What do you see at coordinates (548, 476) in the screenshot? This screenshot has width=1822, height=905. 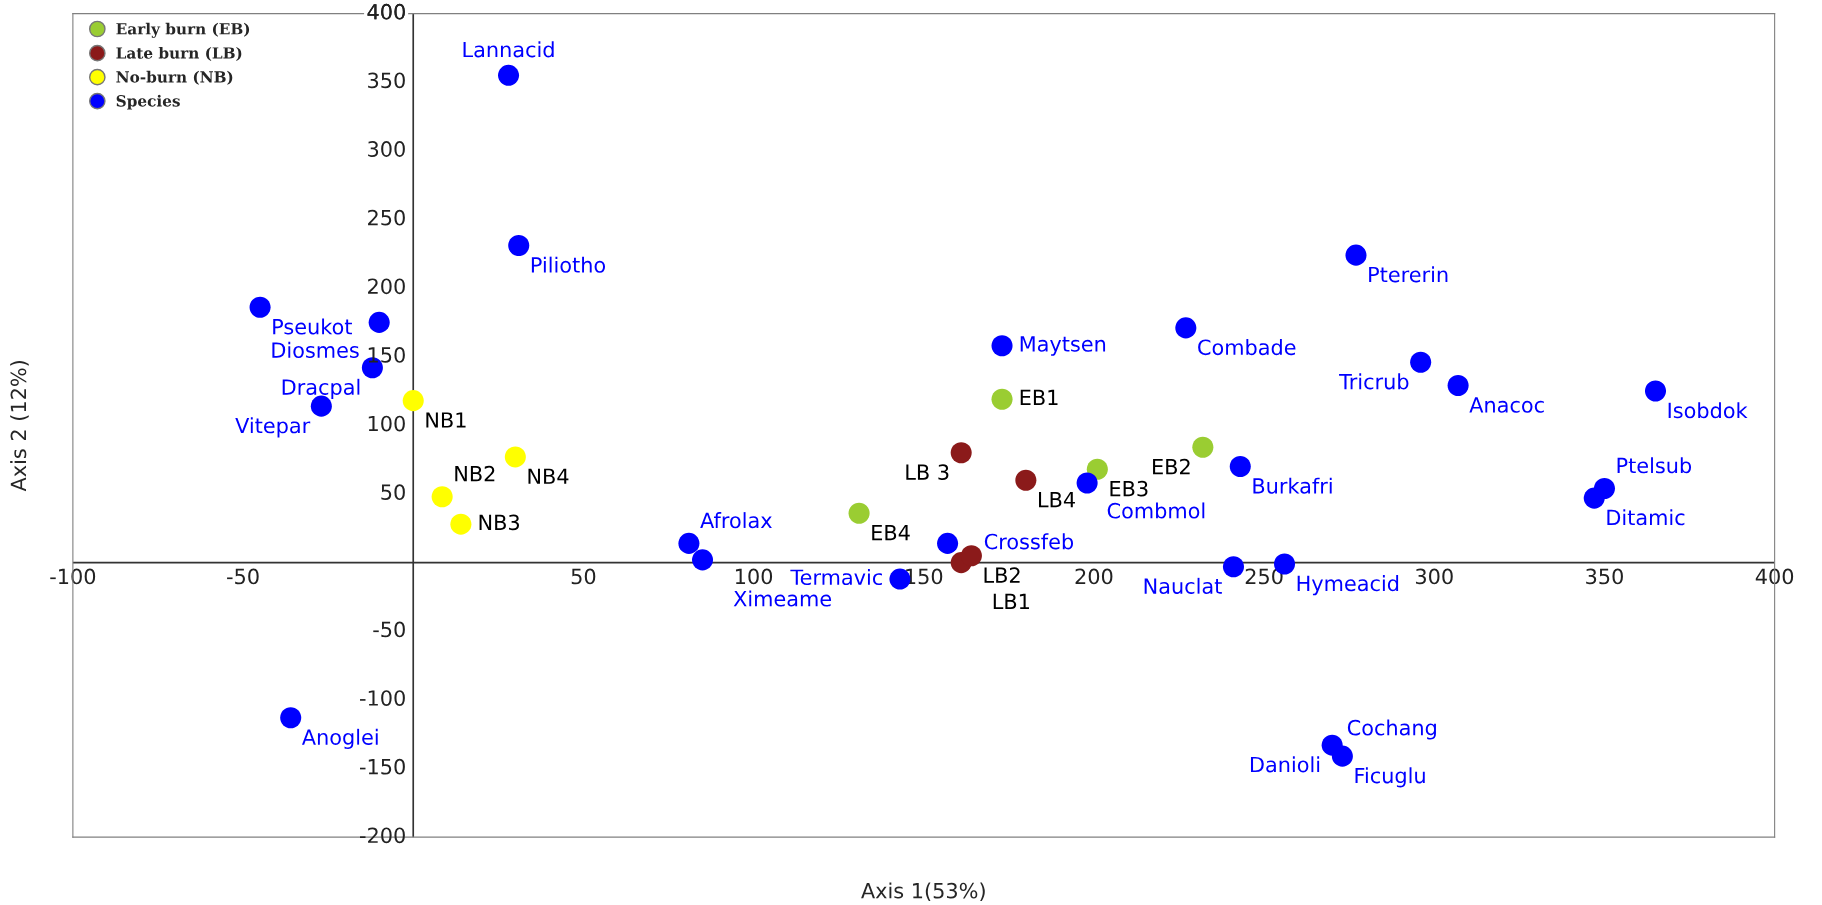 I see `annotation: NB4` at bounding box center [548, 476].